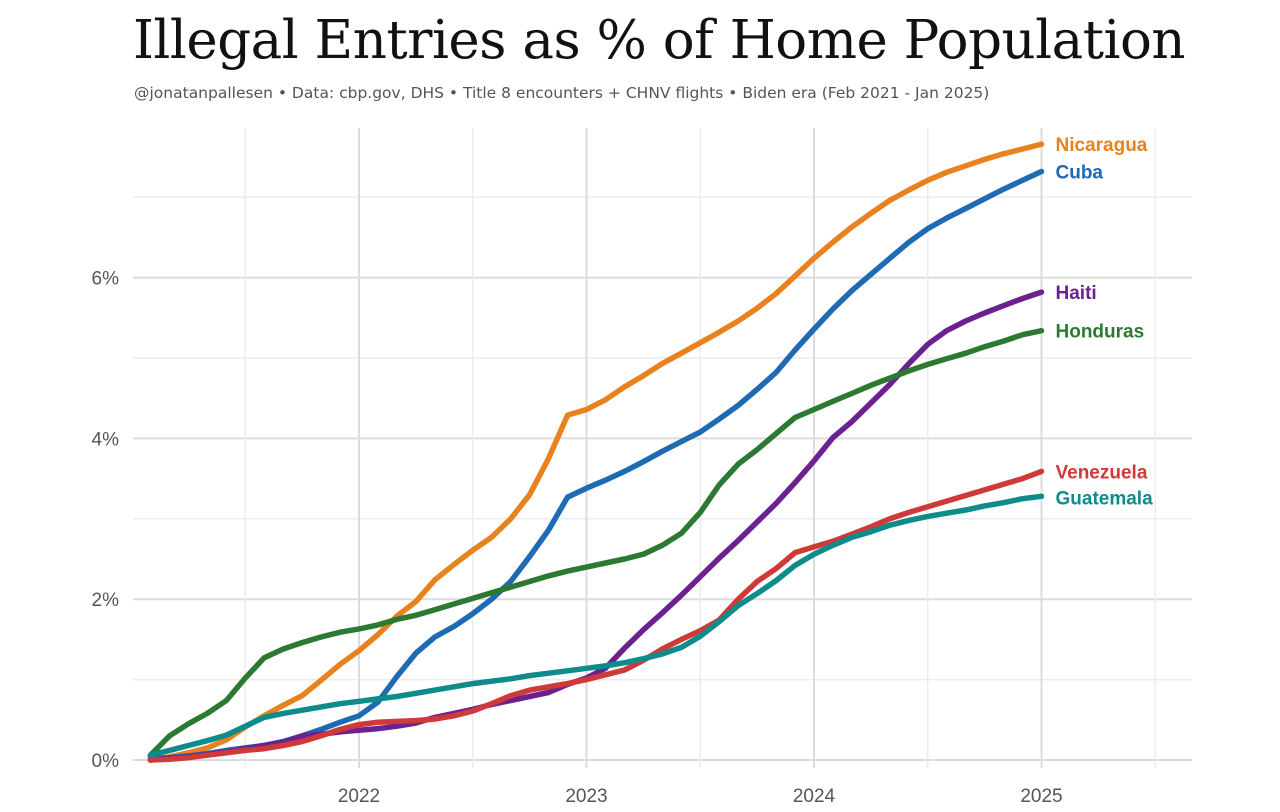  What do you see at coordinates (106, 279) in the screenshot?
I see `y-tick-label: 6%` at bounding box center [106, 279].